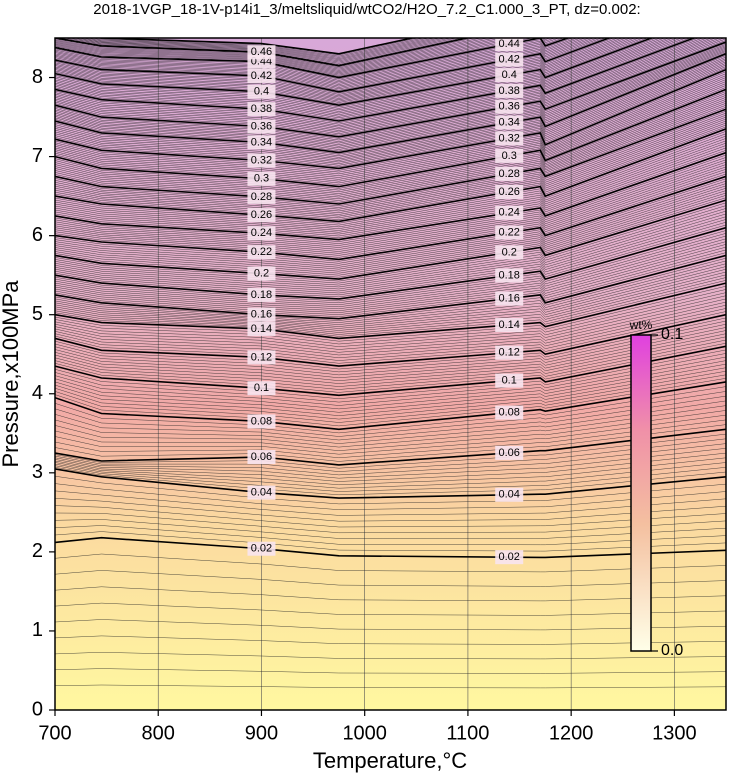  What do you see at coordinates (37, 393) in the screenshot?
I see `y-tick-label: 4` at bounding box center [37, 393].